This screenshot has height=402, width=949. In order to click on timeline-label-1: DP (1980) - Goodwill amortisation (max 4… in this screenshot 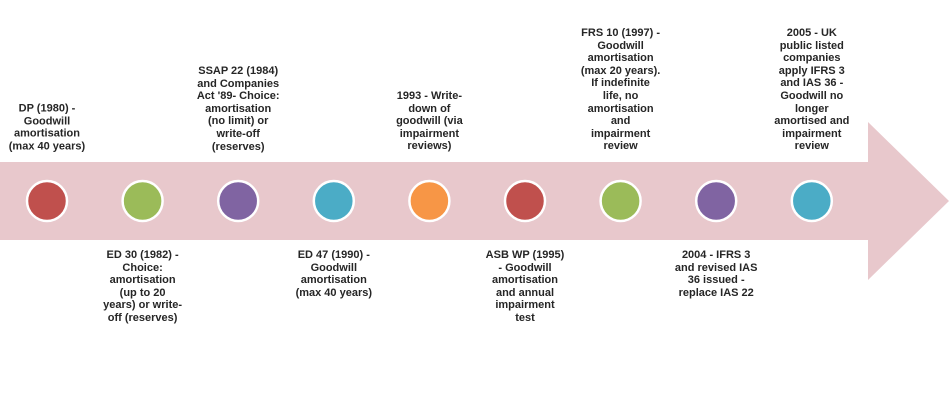, I will do `click(47, 127)`.